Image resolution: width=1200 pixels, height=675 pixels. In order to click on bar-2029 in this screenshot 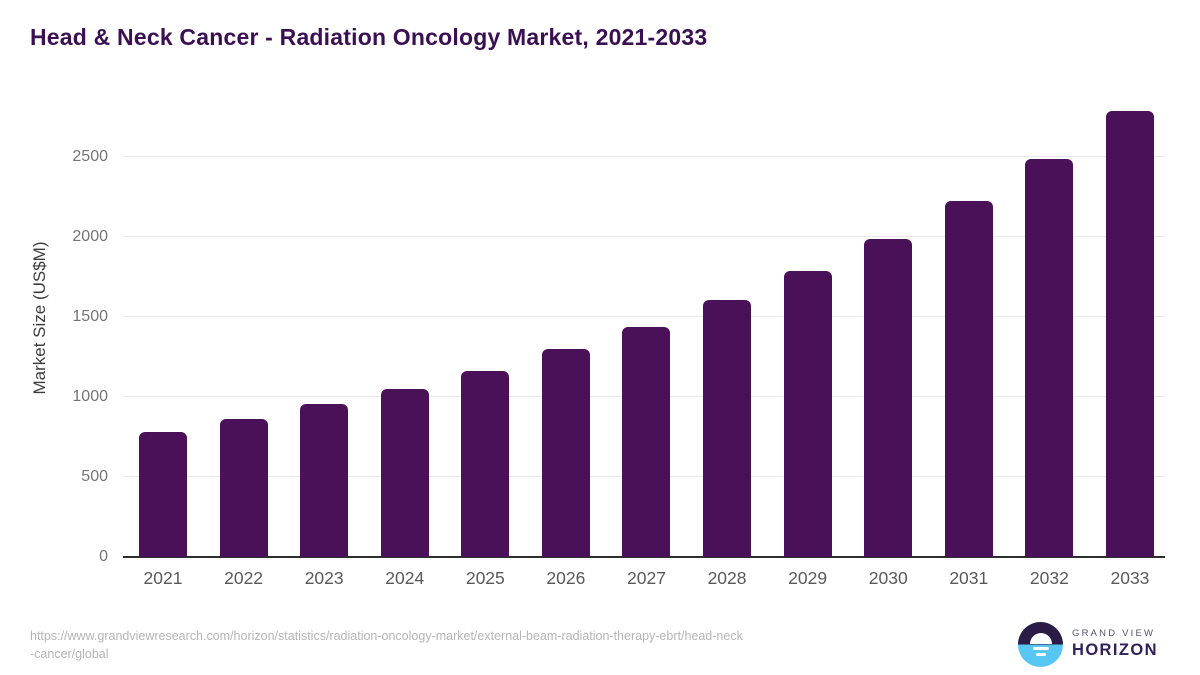, I will do `click(807, 414)`.